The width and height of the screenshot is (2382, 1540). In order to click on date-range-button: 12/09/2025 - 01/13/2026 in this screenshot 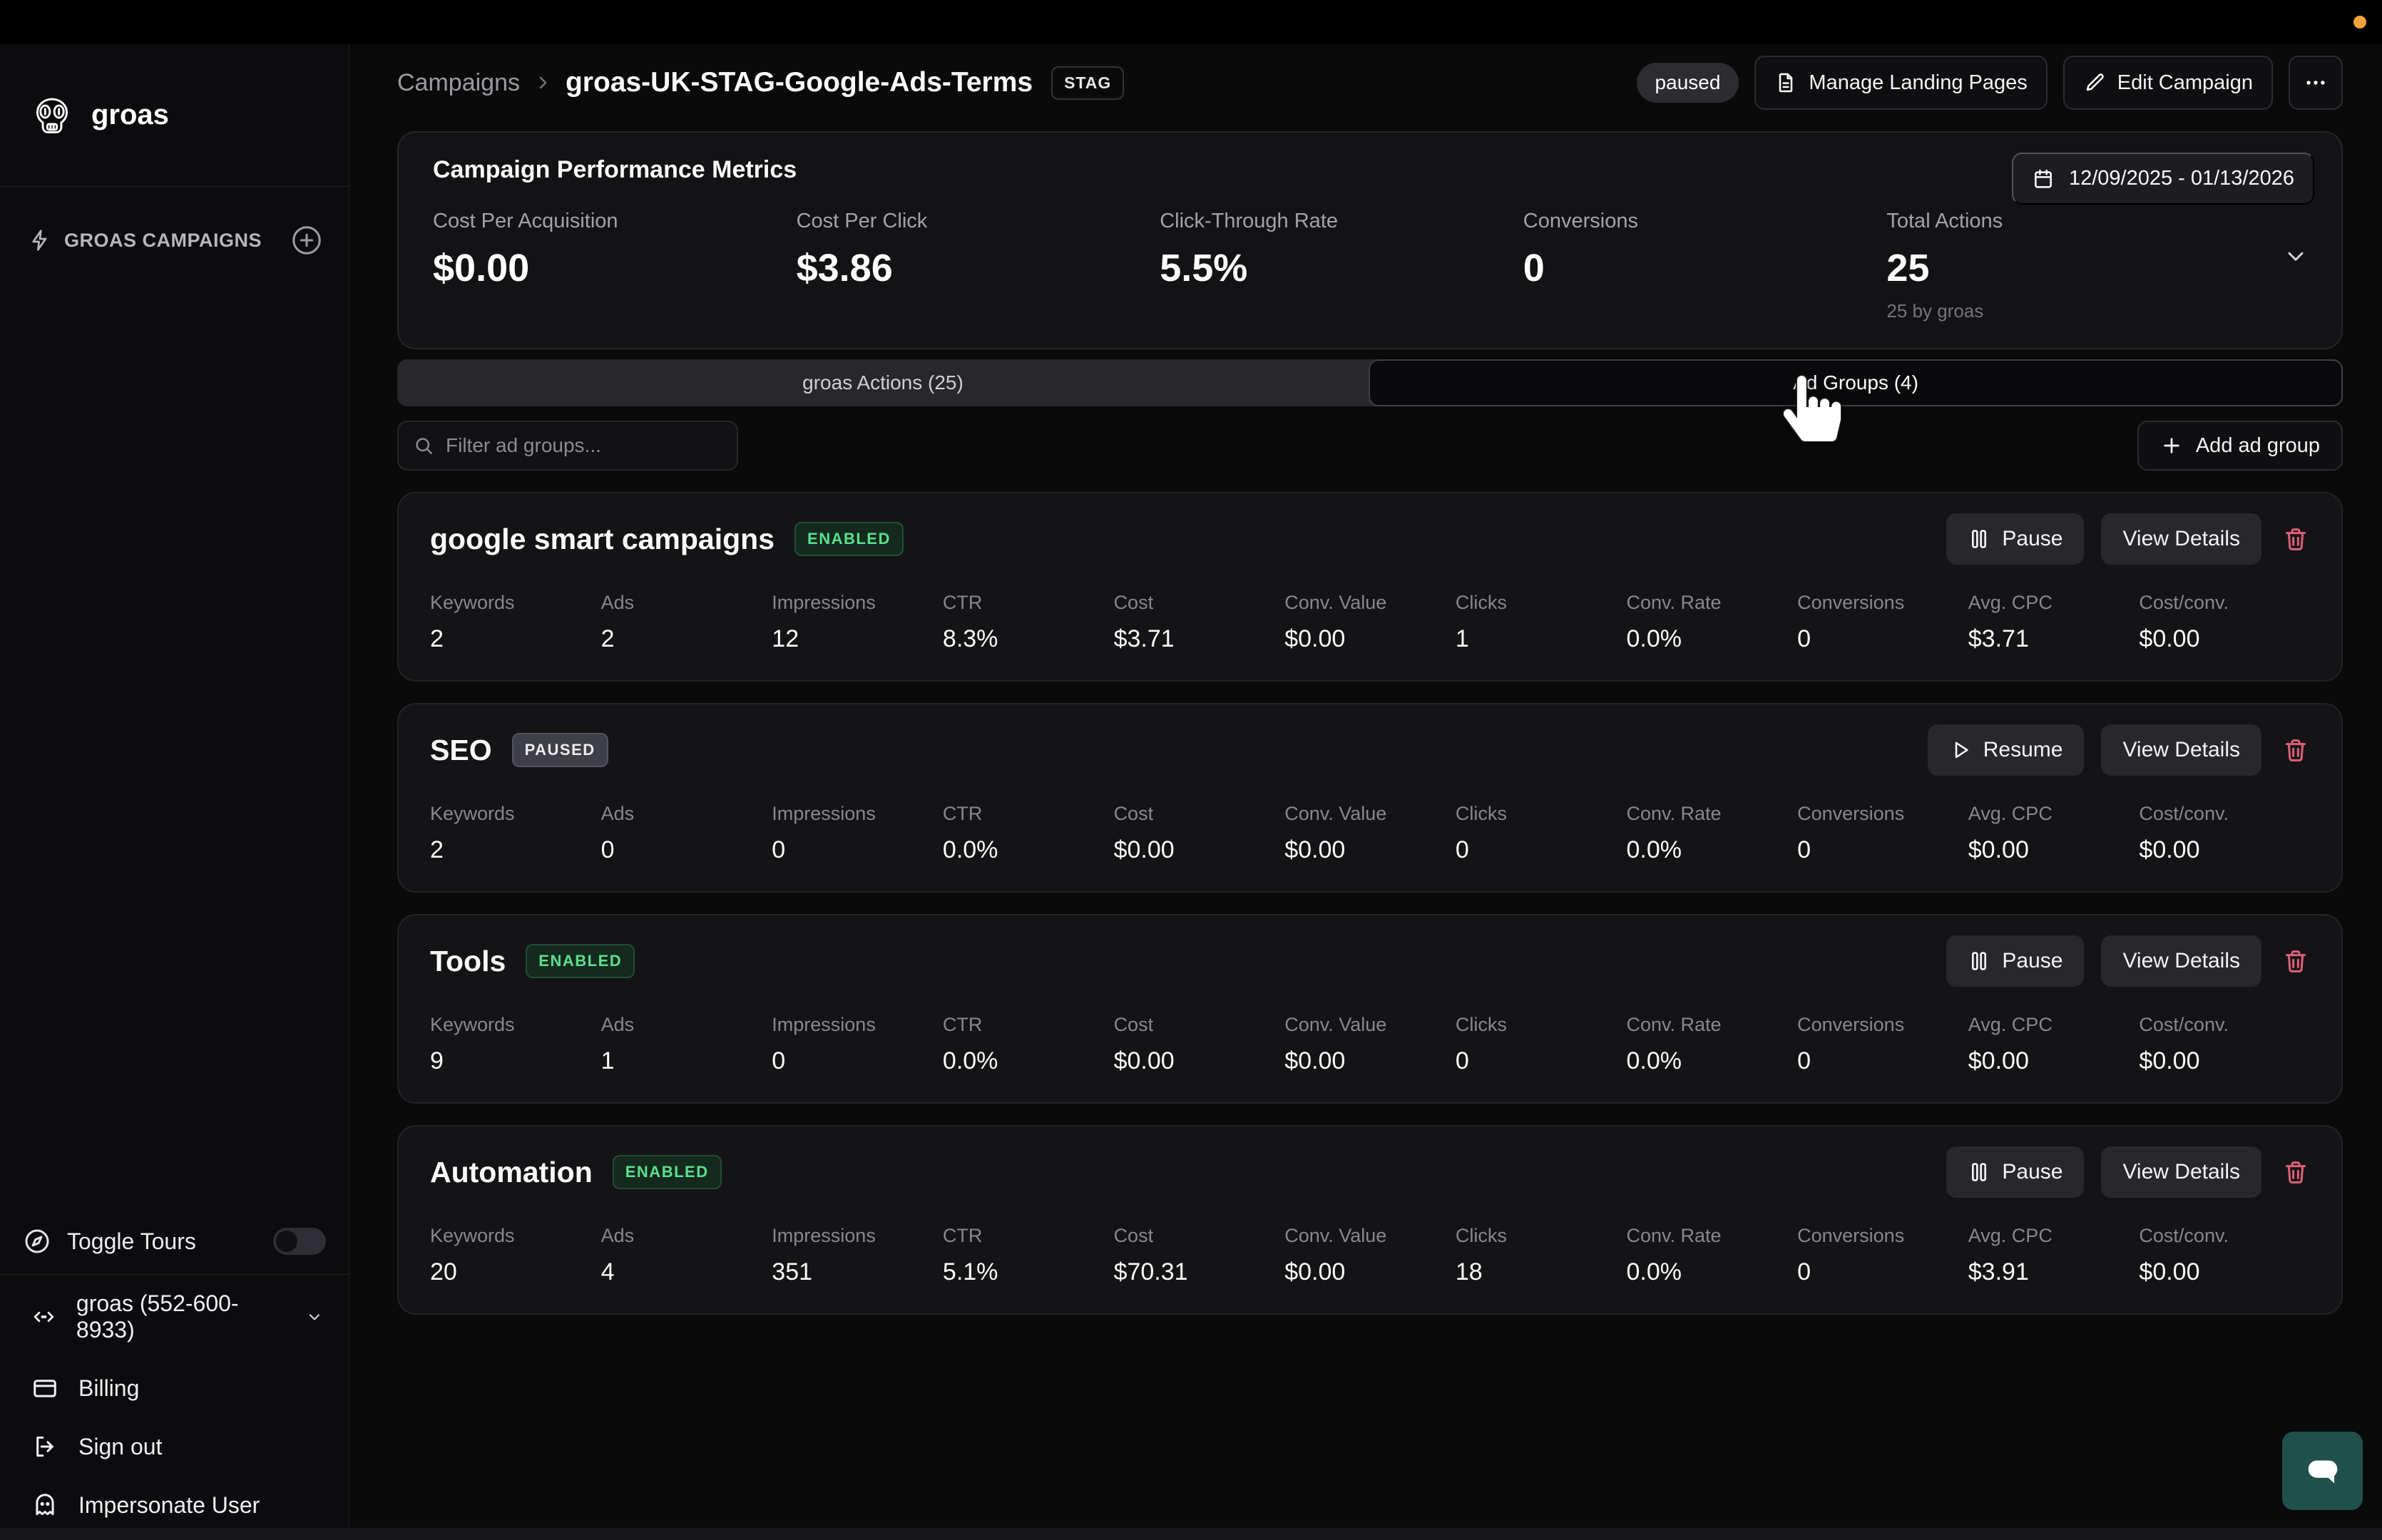, I will do `click(2162, 179)`.